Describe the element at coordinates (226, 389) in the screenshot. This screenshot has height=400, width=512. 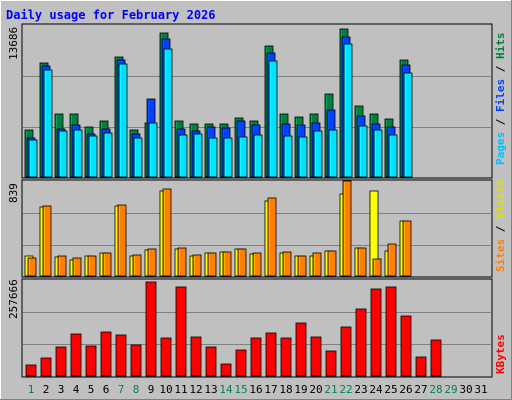
I see `day-label-14: 14` at that location.